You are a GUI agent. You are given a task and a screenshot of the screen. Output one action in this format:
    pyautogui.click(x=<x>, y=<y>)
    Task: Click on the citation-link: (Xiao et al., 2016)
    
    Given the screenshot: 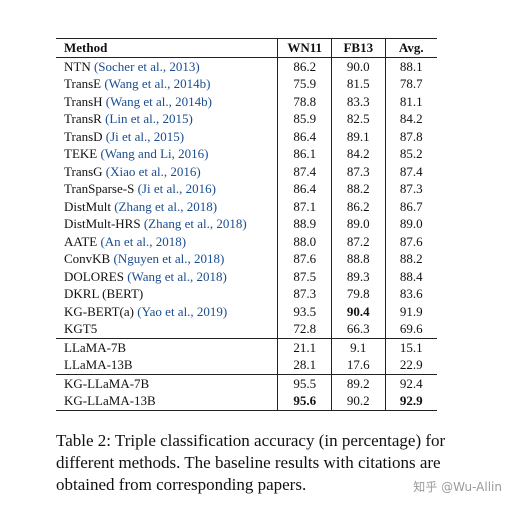 What is the action you would take?
    pyautogui.click(x=153, y=171)
    